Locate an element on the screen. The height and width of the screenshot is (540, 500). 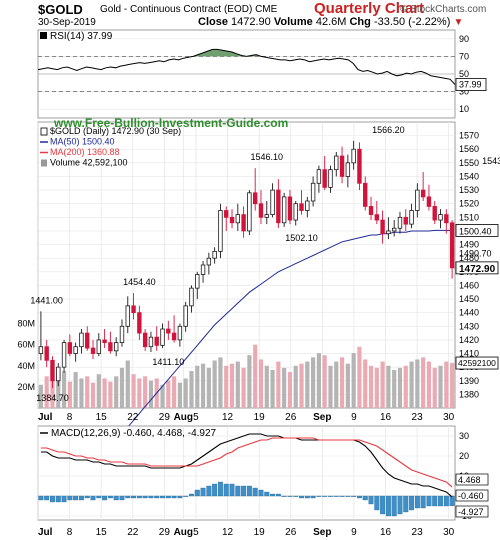
macd-hist-value: -4.927 is located at coordinates (471, 512).